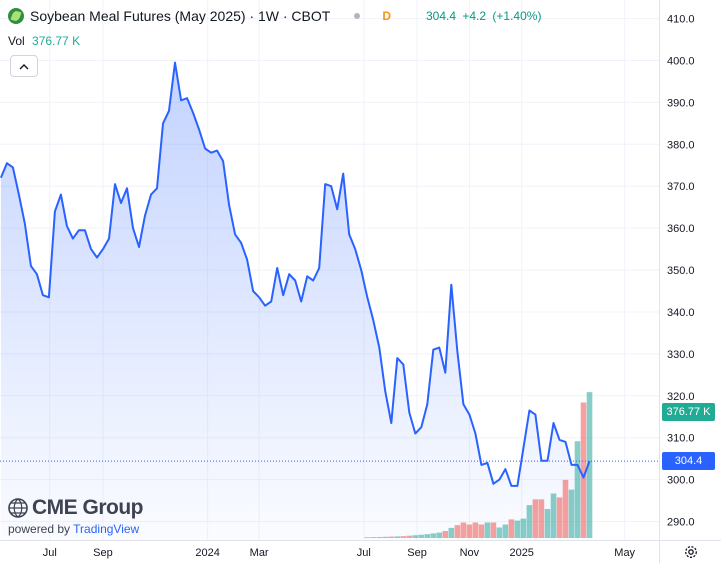  What do you see at coordinates (16, 16) in the screenshot?
I see `soybean-icon` at bounding box center [16, 16].